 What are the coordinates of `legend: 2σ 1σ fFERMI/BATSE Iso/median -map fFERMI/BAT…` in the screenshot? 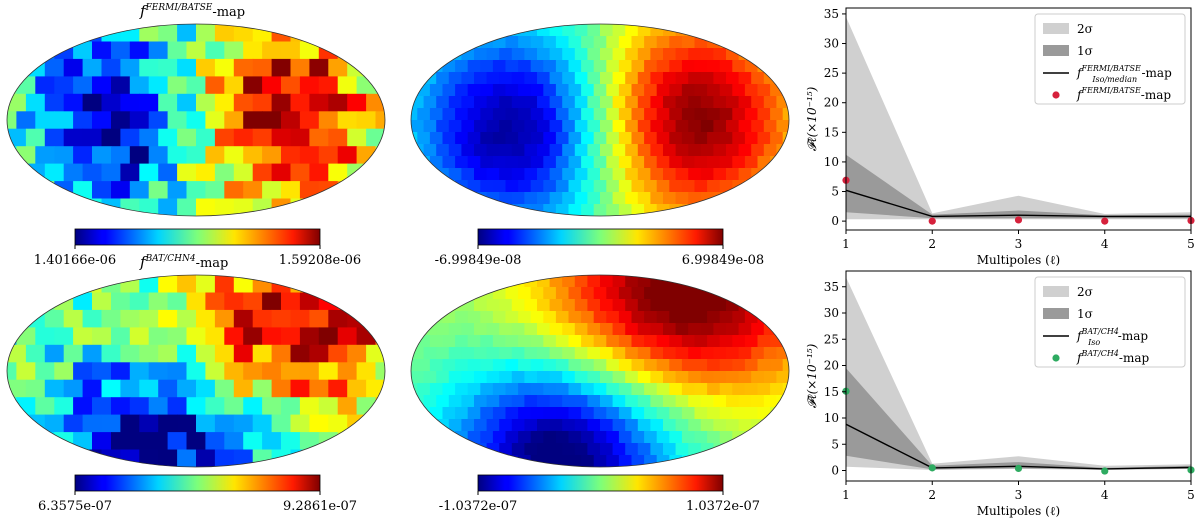 It's located at (1110, 59).